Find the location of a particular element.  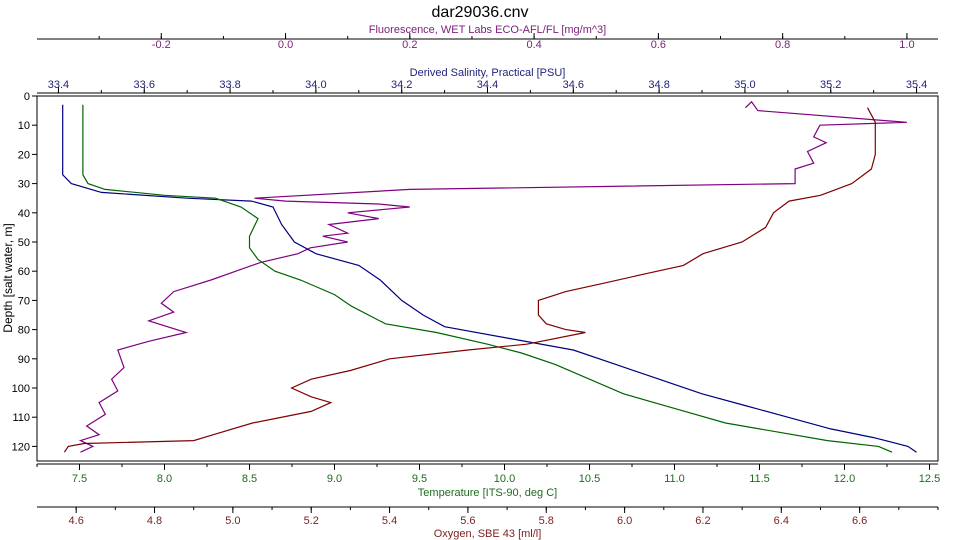

y-tick-label: 120 is located at coordinates (21, 447).